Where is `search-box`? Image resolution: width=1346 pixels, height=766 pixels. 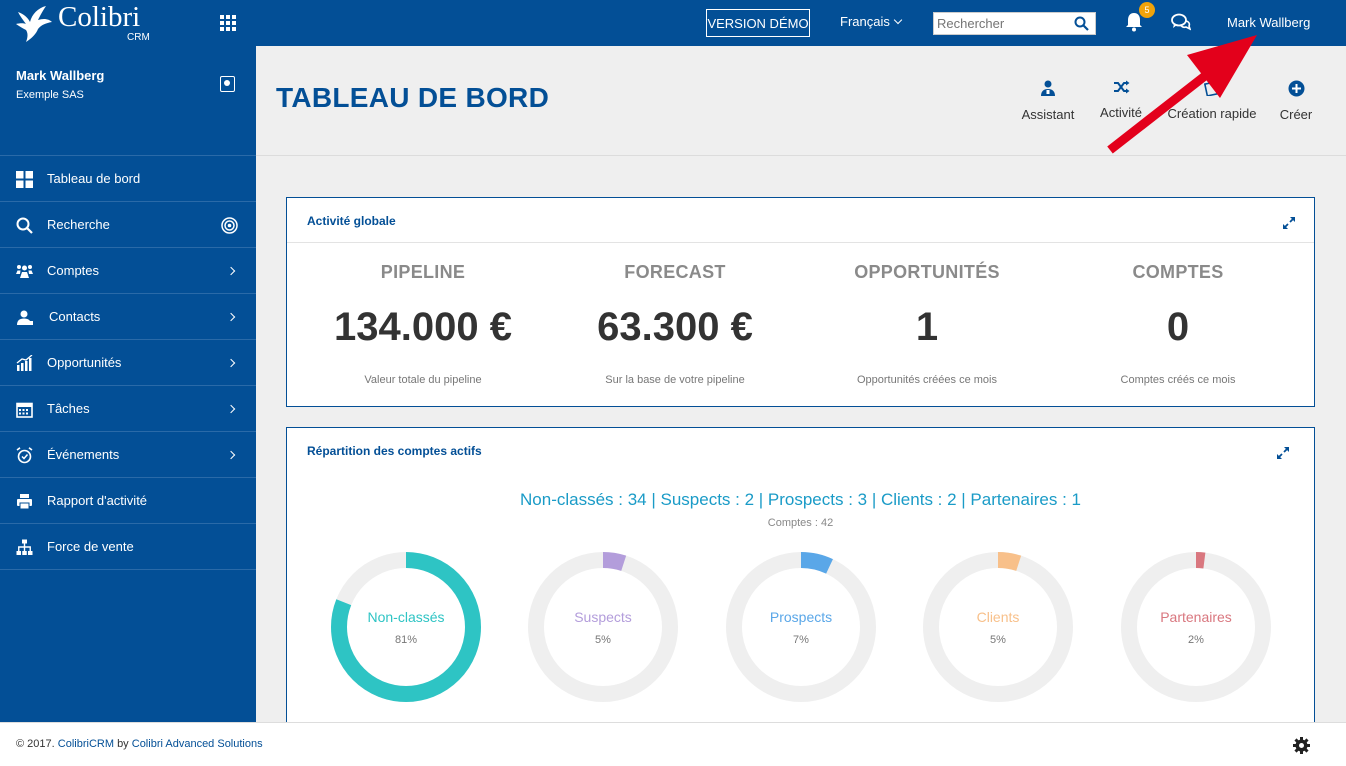 search-box is located at coordinates (1014, 23).